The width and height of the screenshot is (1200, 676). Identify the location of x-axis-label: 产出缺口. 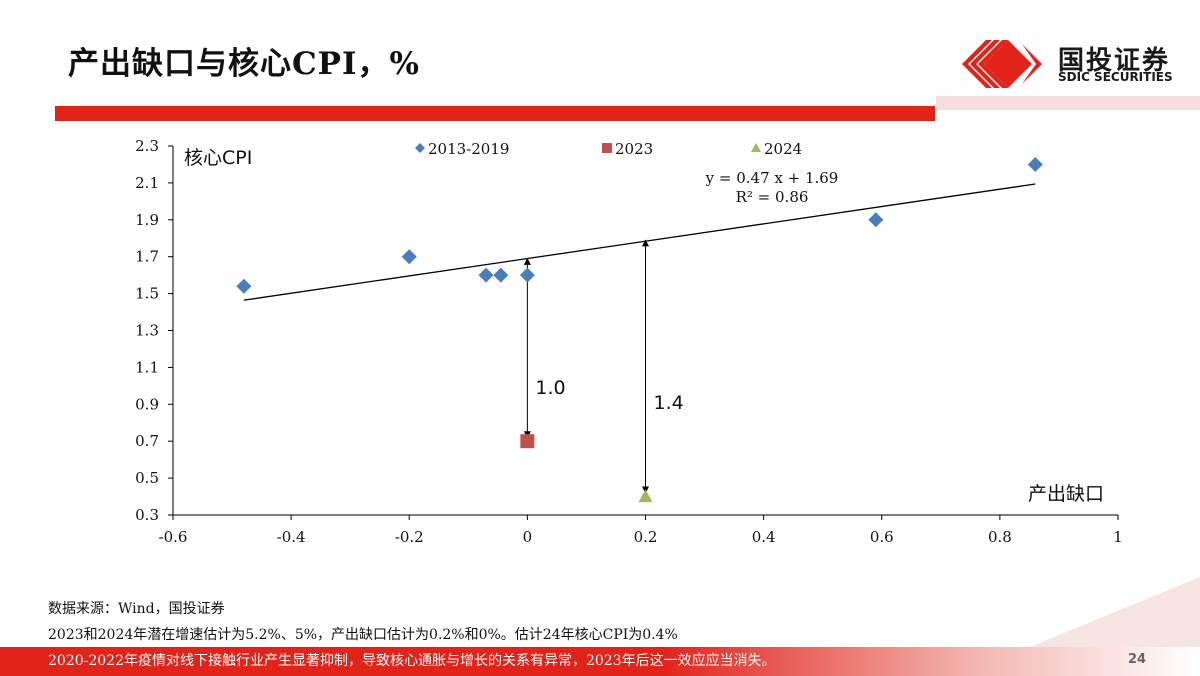
(1066, 494).